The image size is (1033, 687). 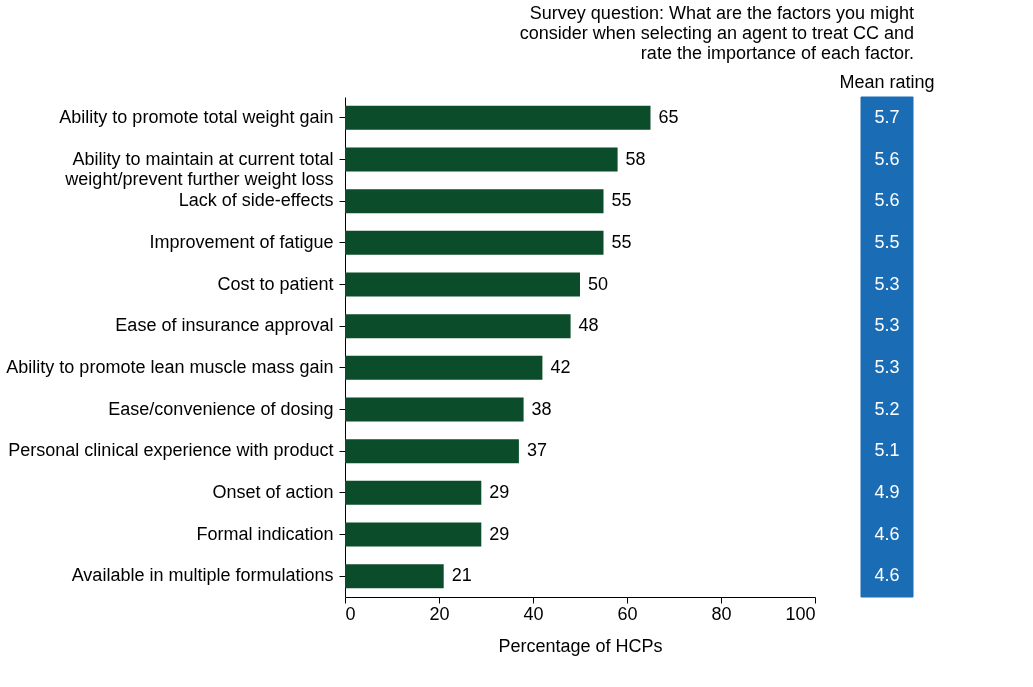 I want to click on y-tick-label: Ease of insurance approval, so click(x=224, y=325).